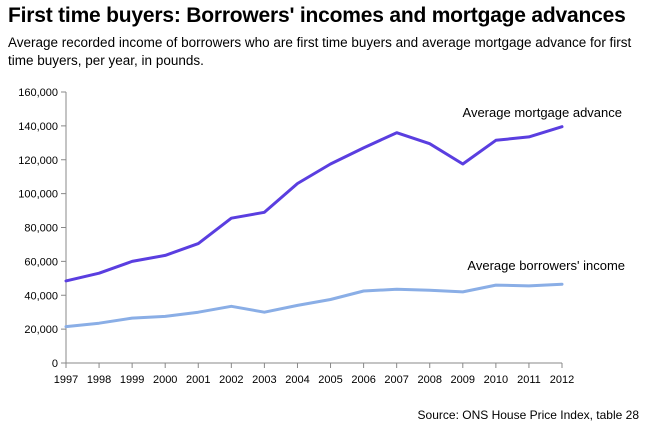 The height and width of the screenshot is (443, 649). Describe the element at coordinates (314, 305) in the screenshot. I see `series-line-borrowers-income` at that location.